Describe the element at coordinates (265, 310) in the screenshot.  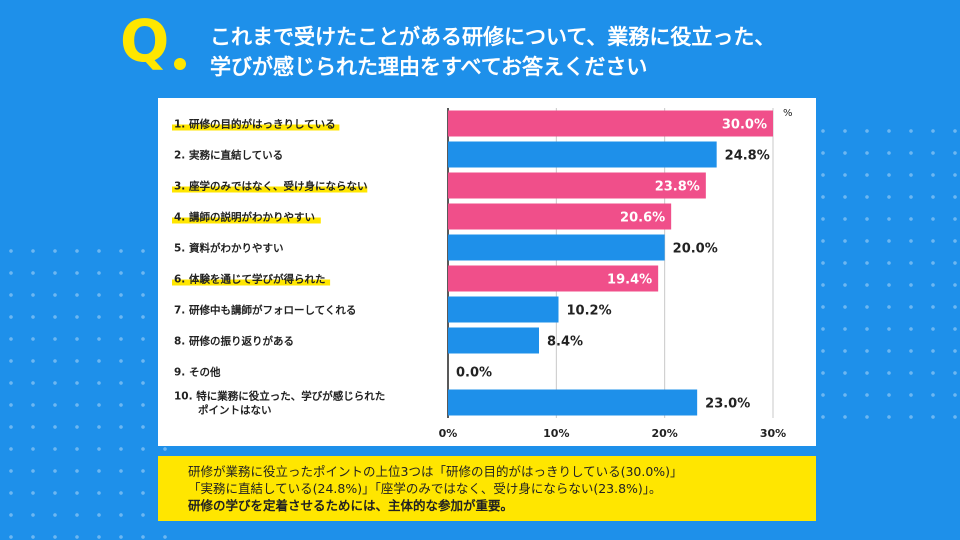
I see `category-label: 7. 研修中も講師がフォローしてくれる` at that location.